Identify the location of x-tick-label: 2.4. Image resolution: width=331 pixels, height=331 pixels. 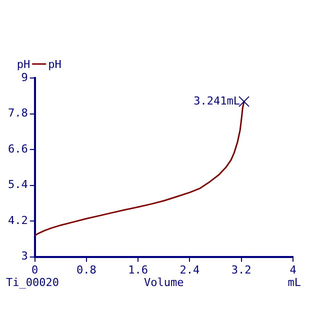
(190, 269).